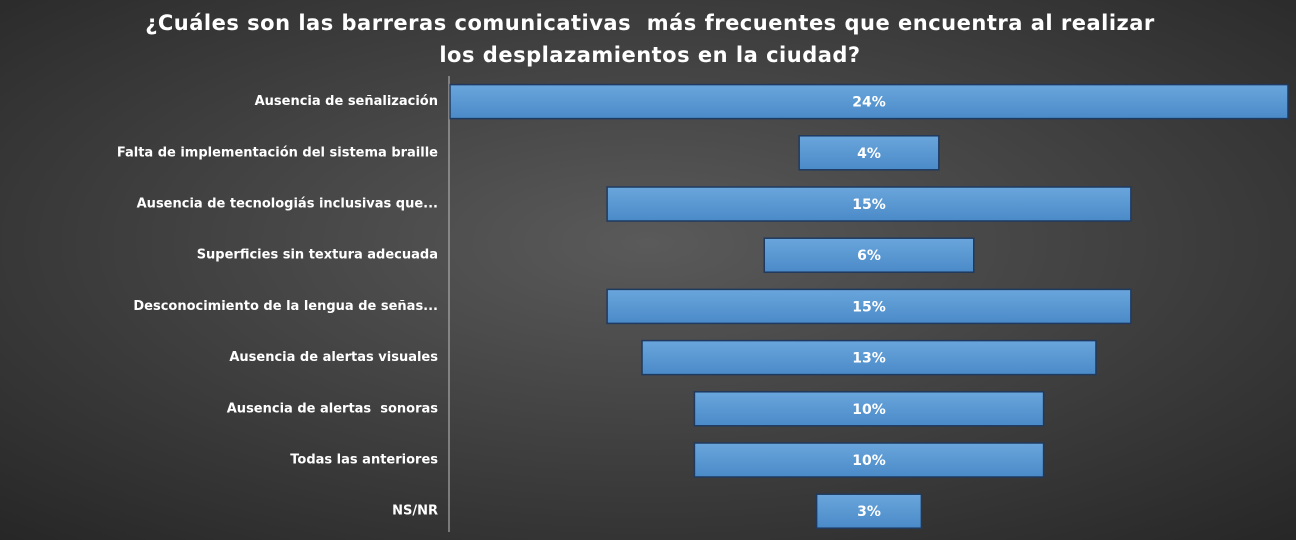 The image size is (1296, 540). I want to click on data-label: 13%, so click(869, 359).